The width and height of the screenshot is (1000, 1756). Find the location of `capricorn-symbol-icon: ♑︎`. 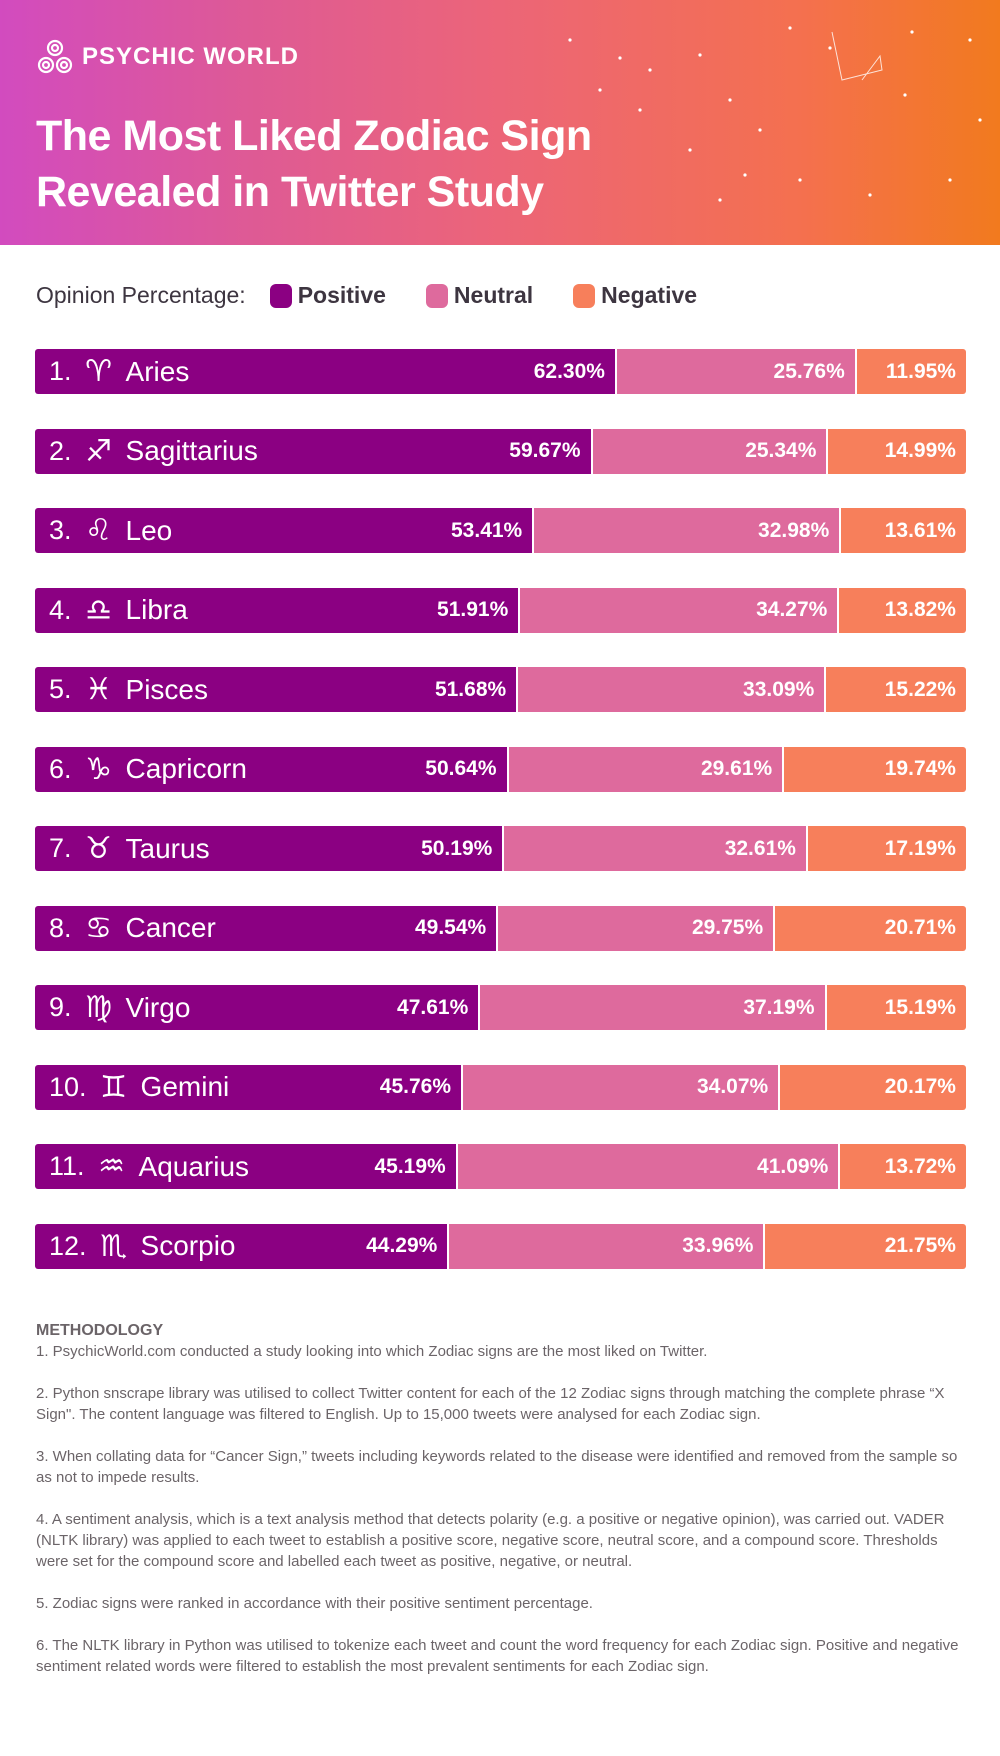

capricorn-symbol-icon: ♑︎ is located at coordinates (98, 769).